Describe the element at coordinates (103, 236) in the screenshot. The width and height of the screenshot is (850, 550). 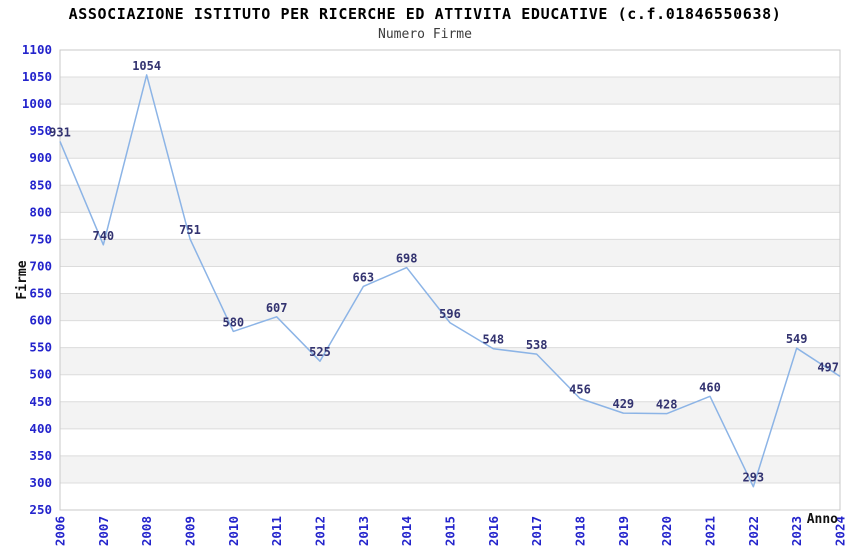
I see `data-label: 740` at that location.